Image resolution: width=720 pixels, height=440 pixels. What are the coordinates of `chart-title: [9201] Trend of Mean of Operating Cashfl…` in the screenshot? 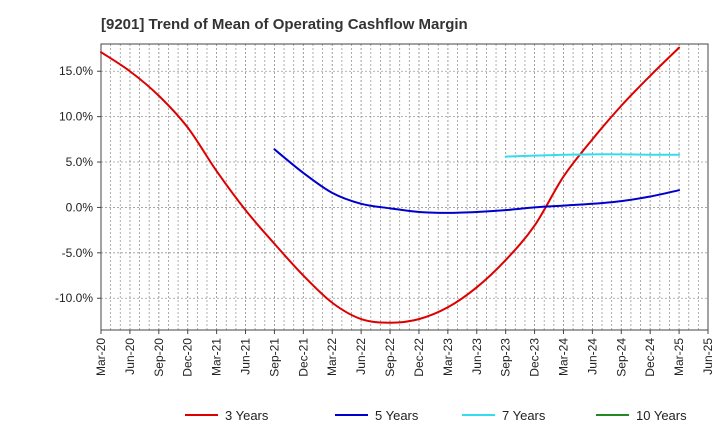 It's located at (284, 24).